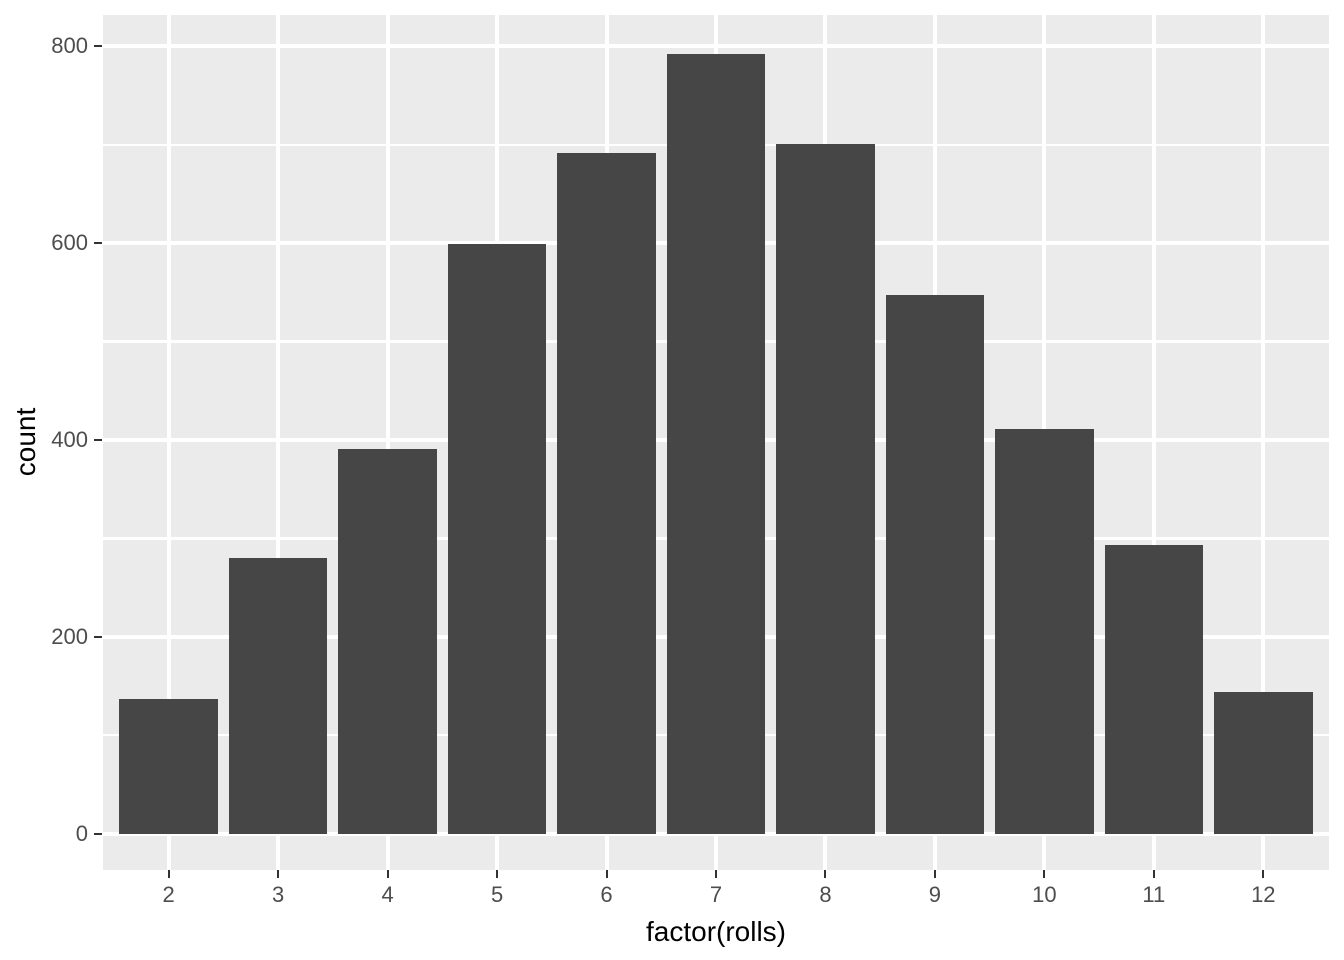  Describe the element at coordinates (25, 442) in the screenshot. I see `y-axis-title: count` at that location.